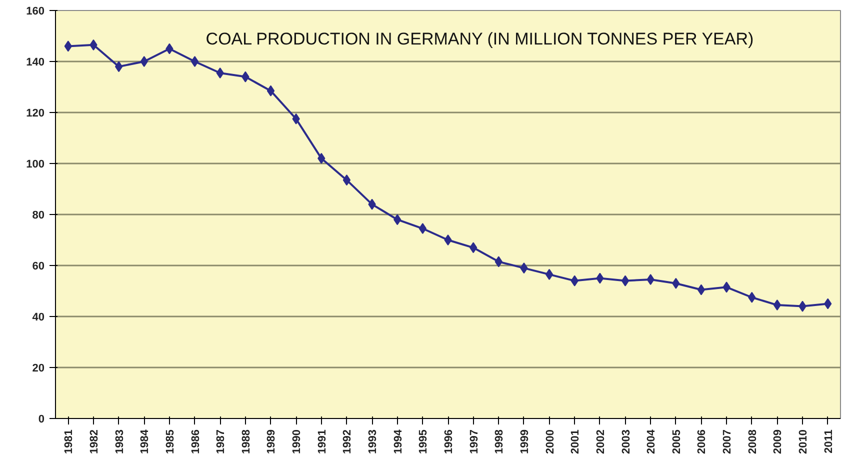  Describe the element at coordinates (424, 441) in the screenshot. I see `x-tick-label: 1995` at that location.